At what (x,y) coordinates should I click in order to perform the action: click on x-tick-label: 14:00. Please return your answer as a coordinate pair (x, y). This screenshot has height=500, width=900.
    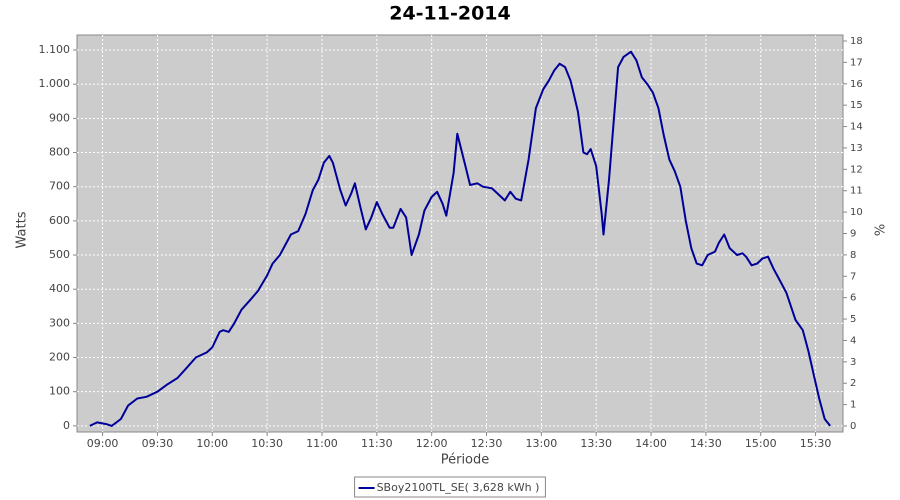
    Looking at the image, I should click on (651, 443).